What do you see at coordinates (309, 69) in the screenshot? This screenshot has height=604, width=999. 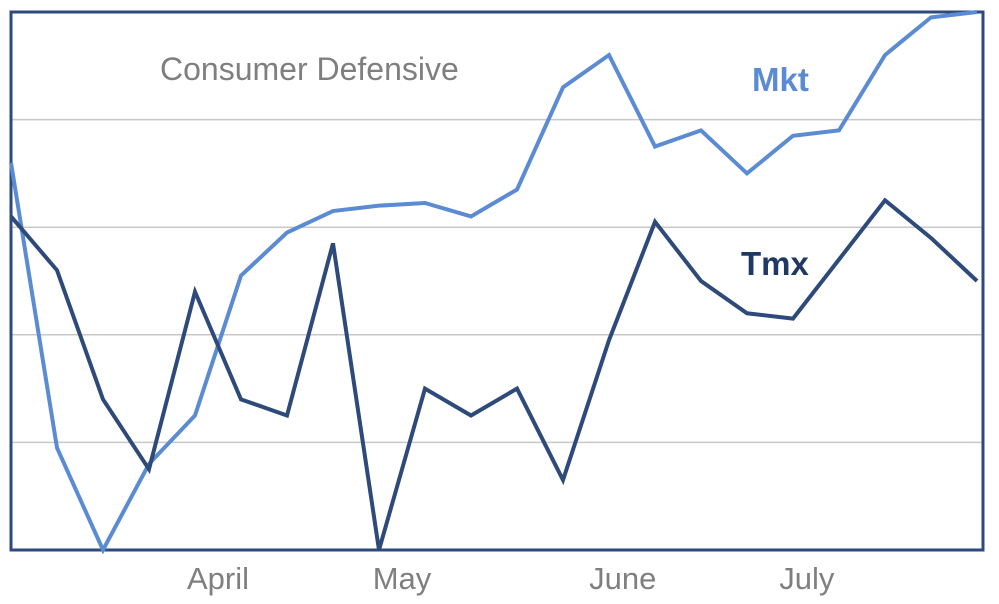 I see `chart-title: Consumer Defensive` at bounding box center [309, 69].